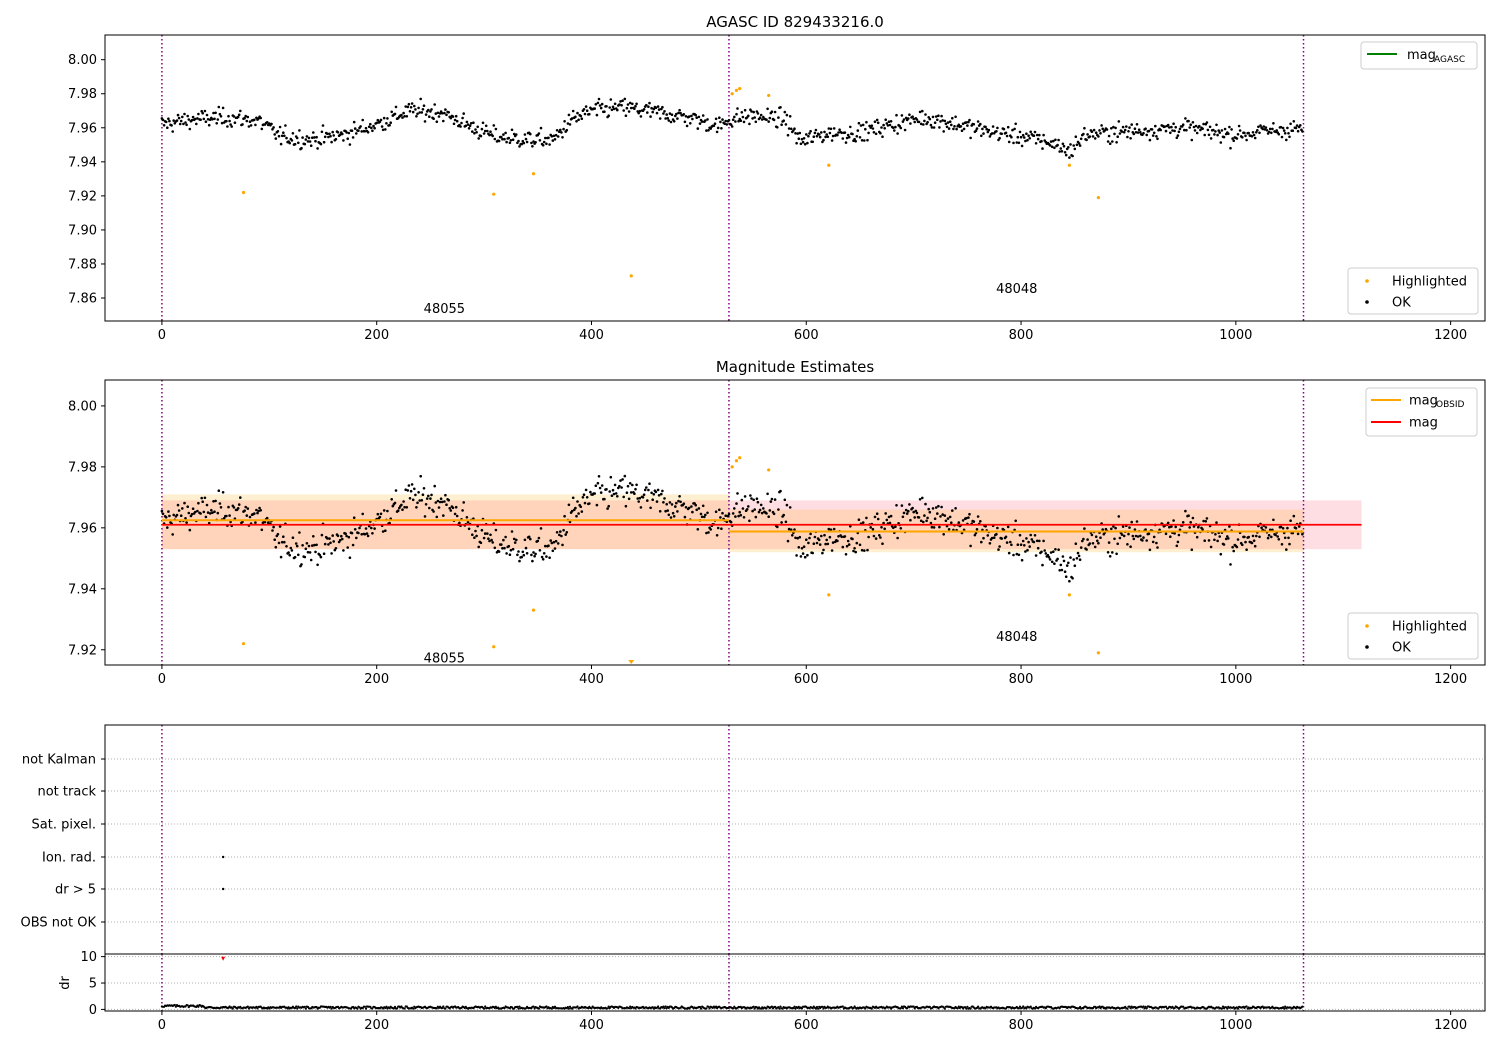  Describe the element at coordinates (1021, 335) in the screenshot. I see `top-xtick-label: 800` at that location.